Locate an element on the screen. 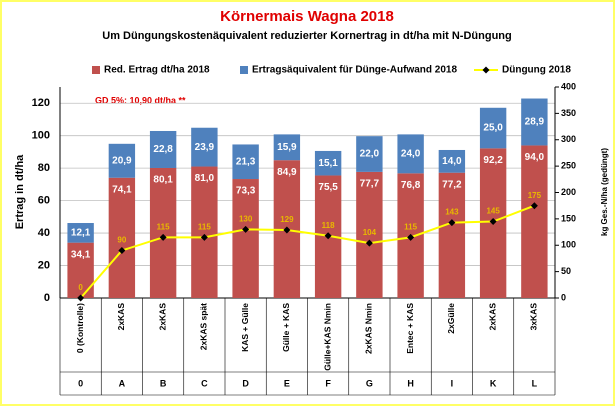 Image resolution: width=615 pixels, height=406 pixels. line-value-label: 143 is located at coordinates (452, 212).